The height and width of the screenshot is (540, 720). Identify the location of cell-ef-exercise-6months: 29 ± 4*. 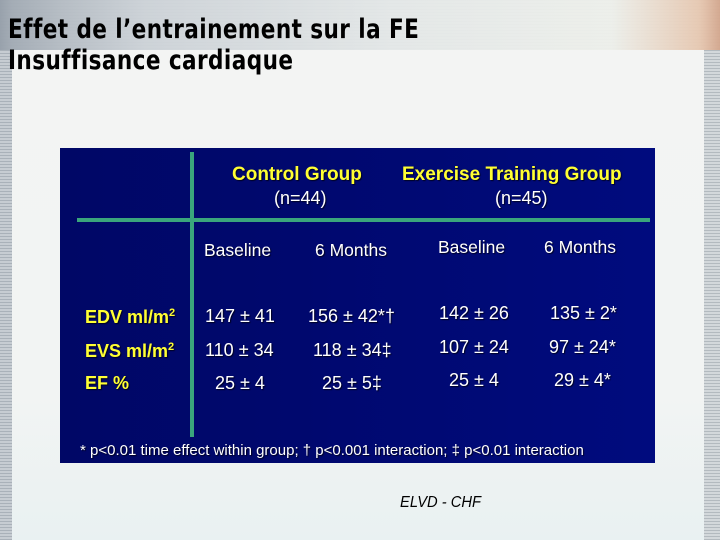
(582, 380).